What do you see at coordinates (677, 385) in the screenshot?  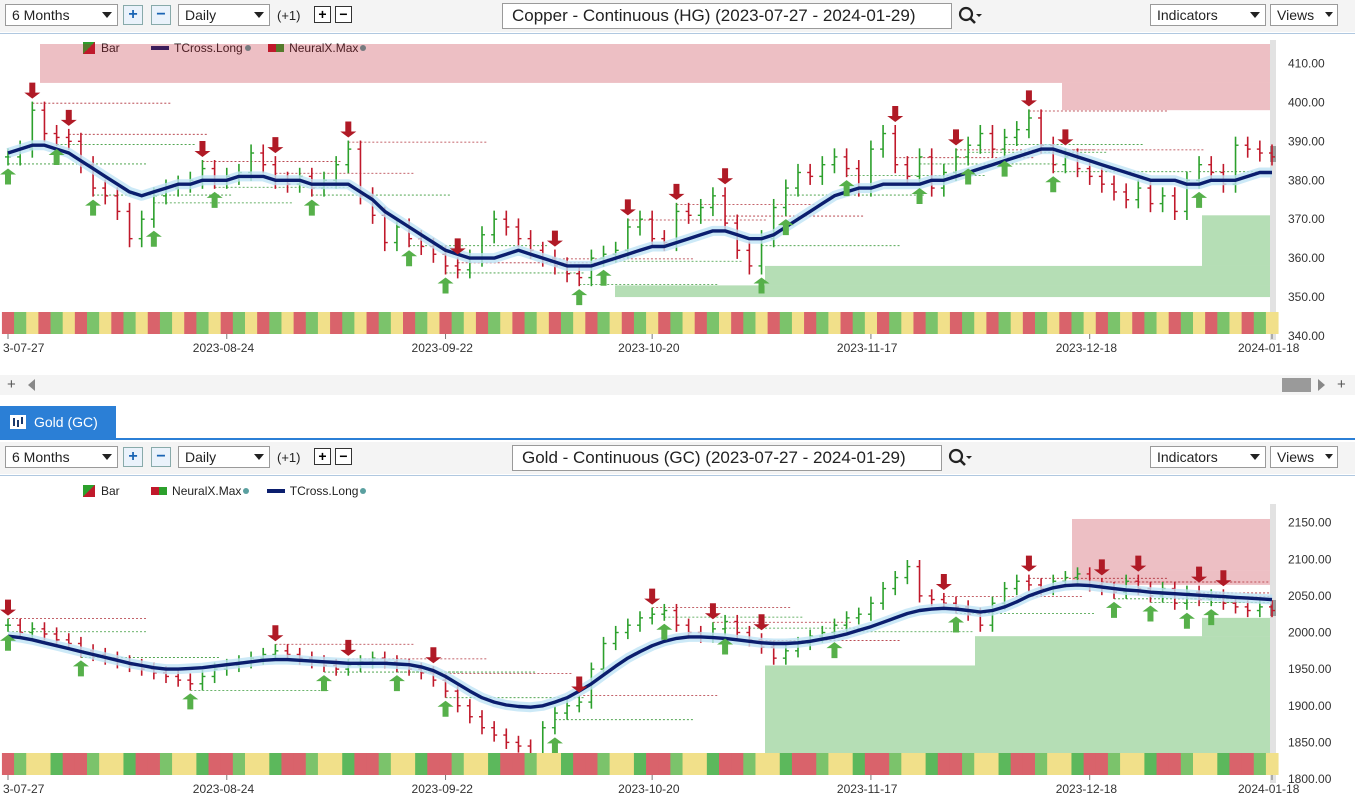 I see `horizontal-scrollbar: + +` at bounding box center [677, 385].